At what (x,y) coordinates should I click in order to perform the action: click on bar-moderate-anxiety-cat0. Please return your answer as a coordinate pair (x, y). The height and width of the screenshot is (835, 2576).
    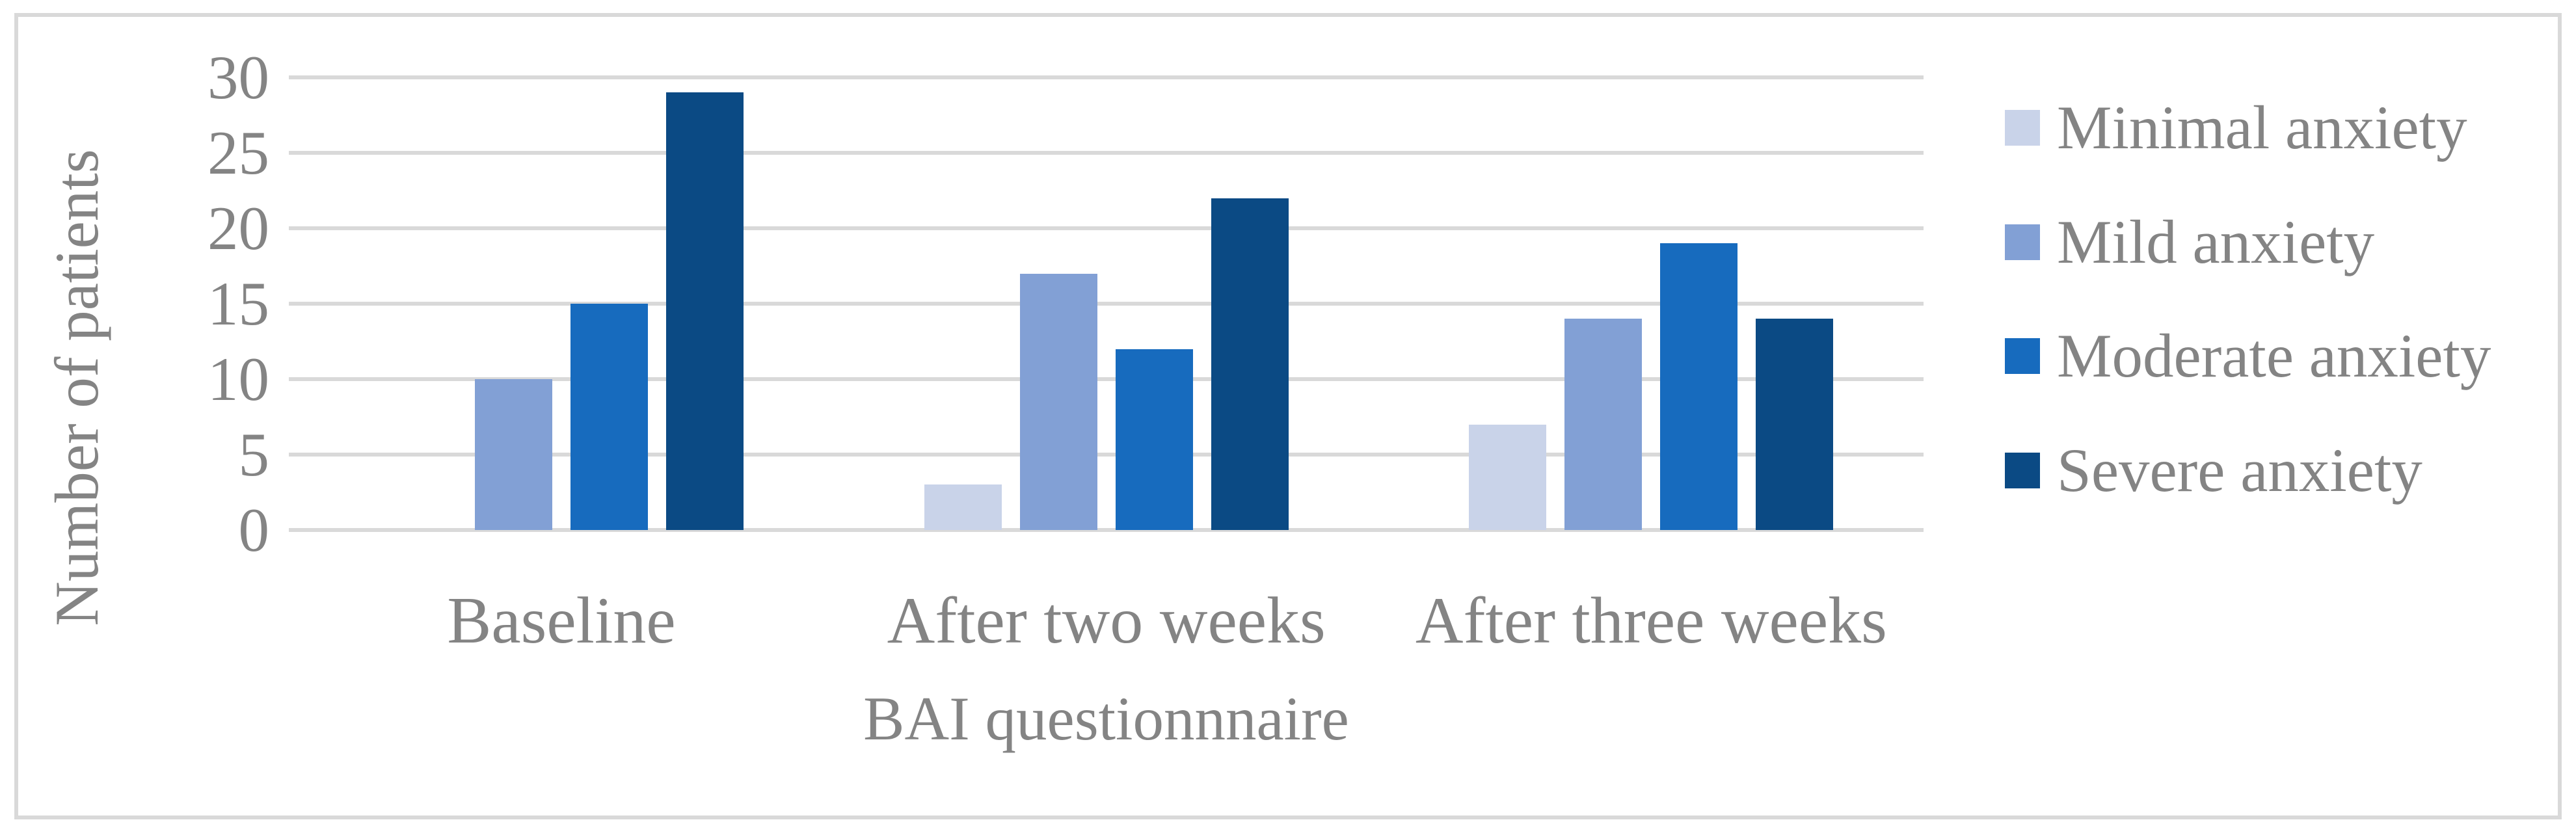
    Looking at the image, I should click on (609, 417).